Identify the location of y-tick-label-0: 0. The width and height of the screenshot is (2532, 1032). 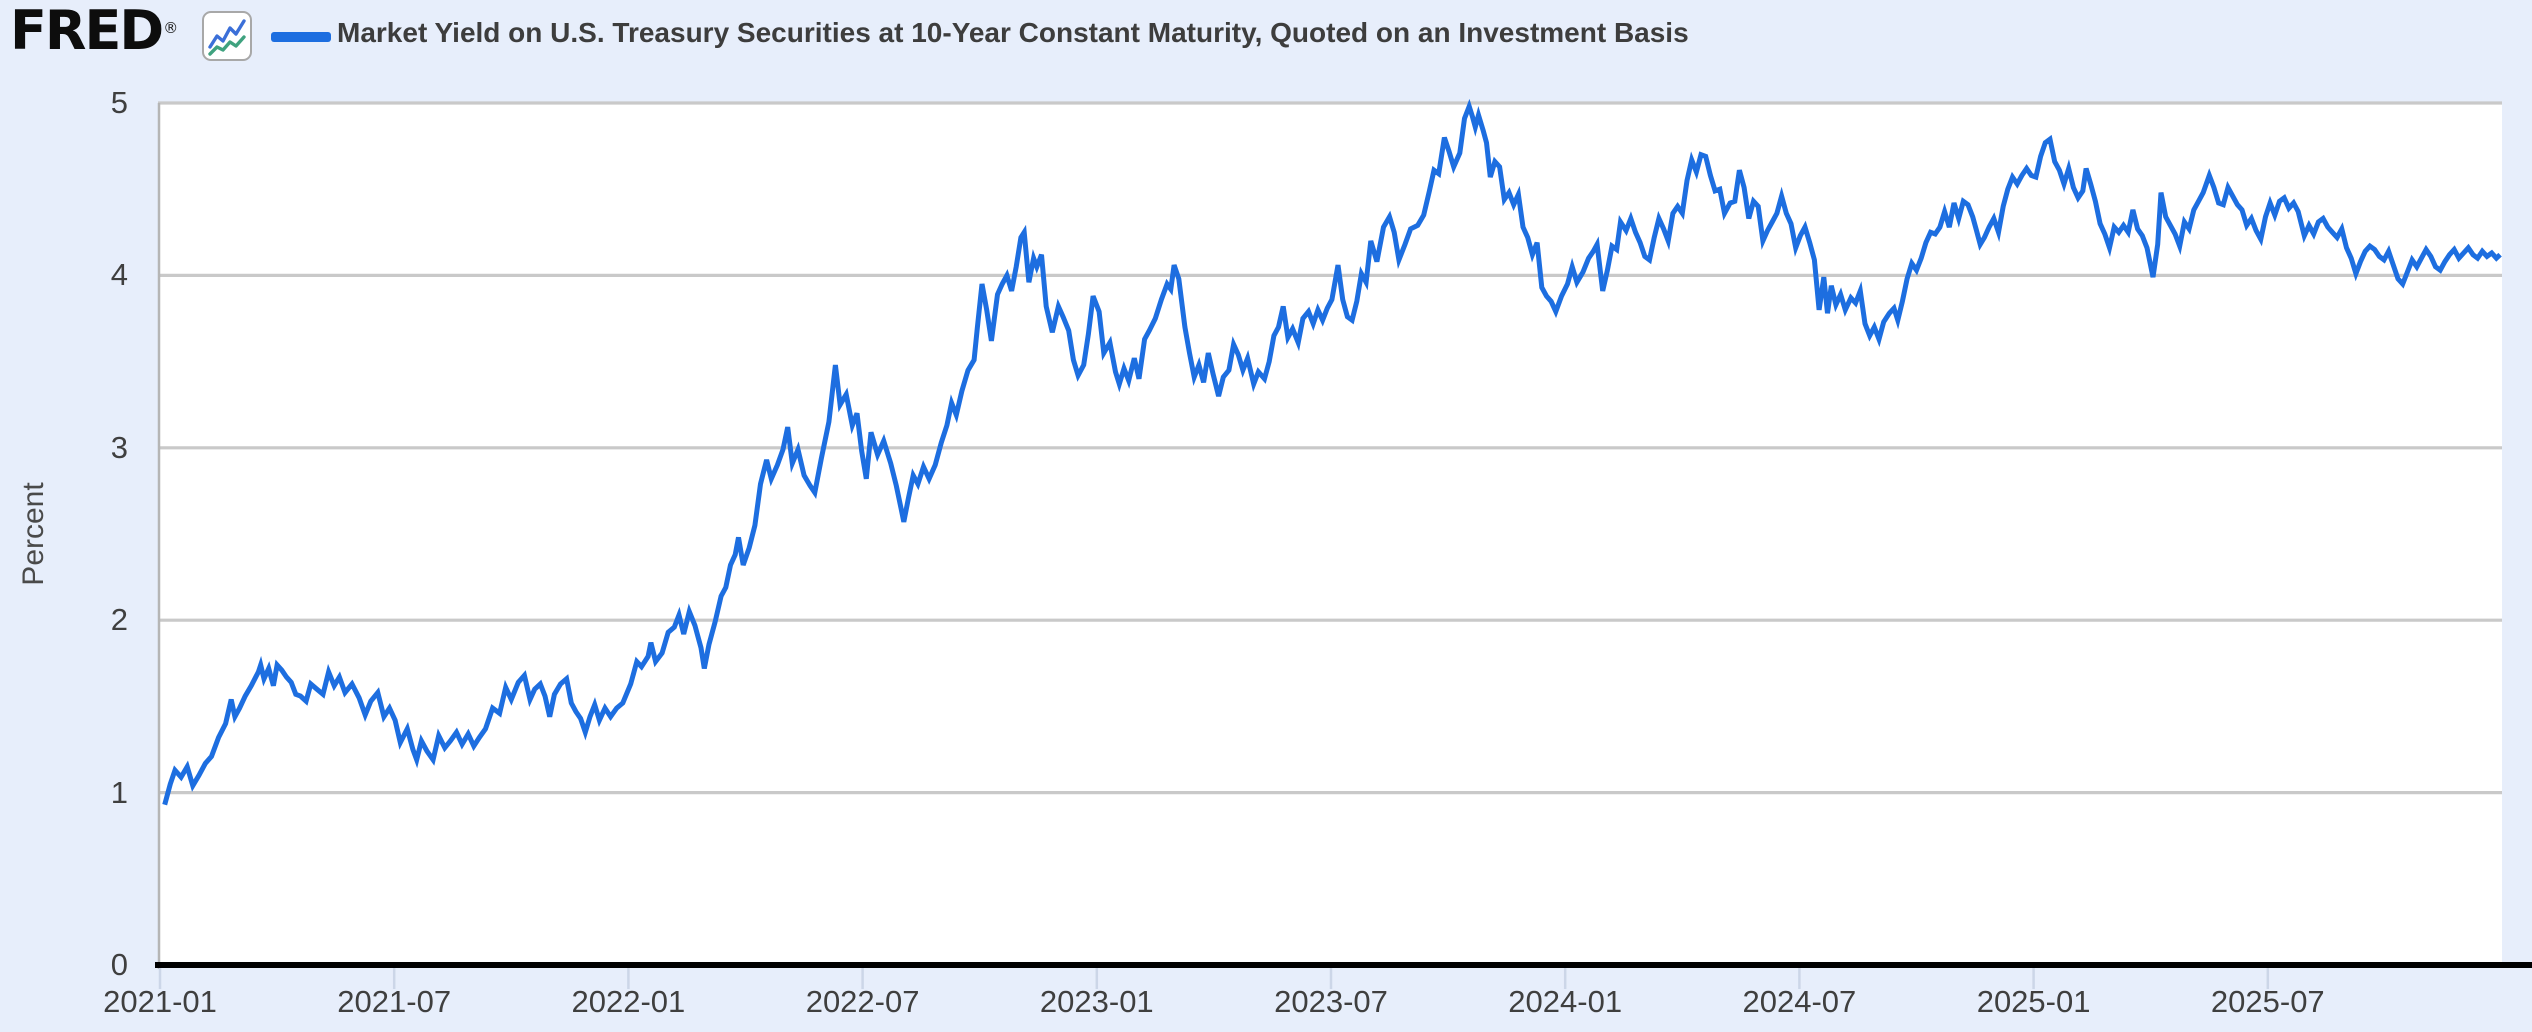
(119, 964).